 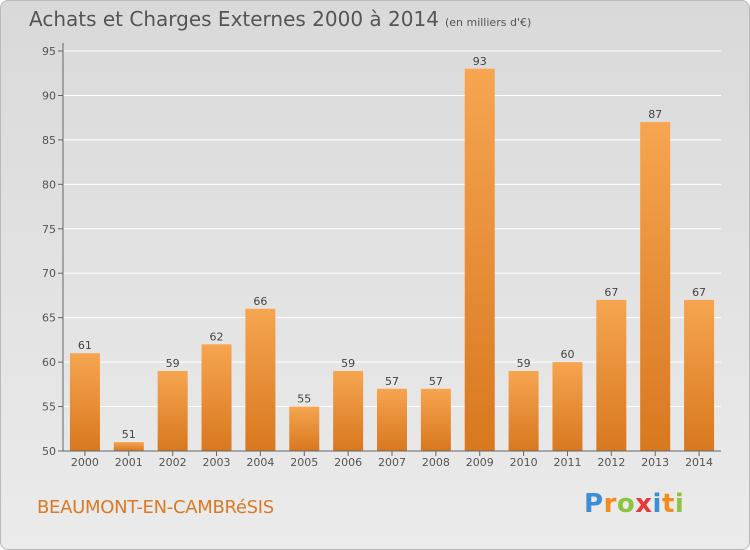 What do you see at coordinates (655, 114) in the screenshot?
I see `bar-value-label: 87` at bounding box center [655, 114].